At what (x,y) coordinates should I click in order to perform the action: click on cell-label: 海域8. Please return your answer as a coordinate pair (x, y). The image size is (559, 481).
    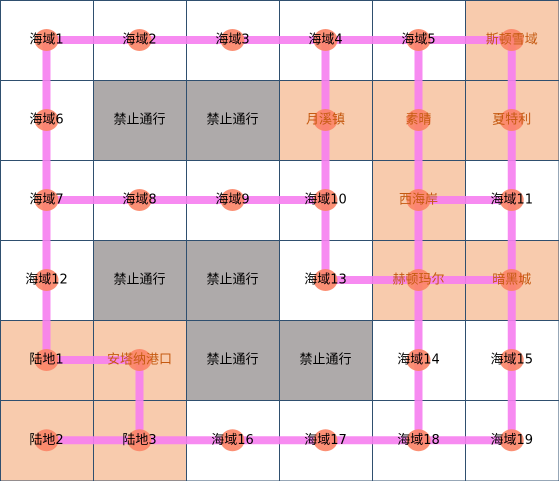
    Looking at the image, I should click on (139, 200).